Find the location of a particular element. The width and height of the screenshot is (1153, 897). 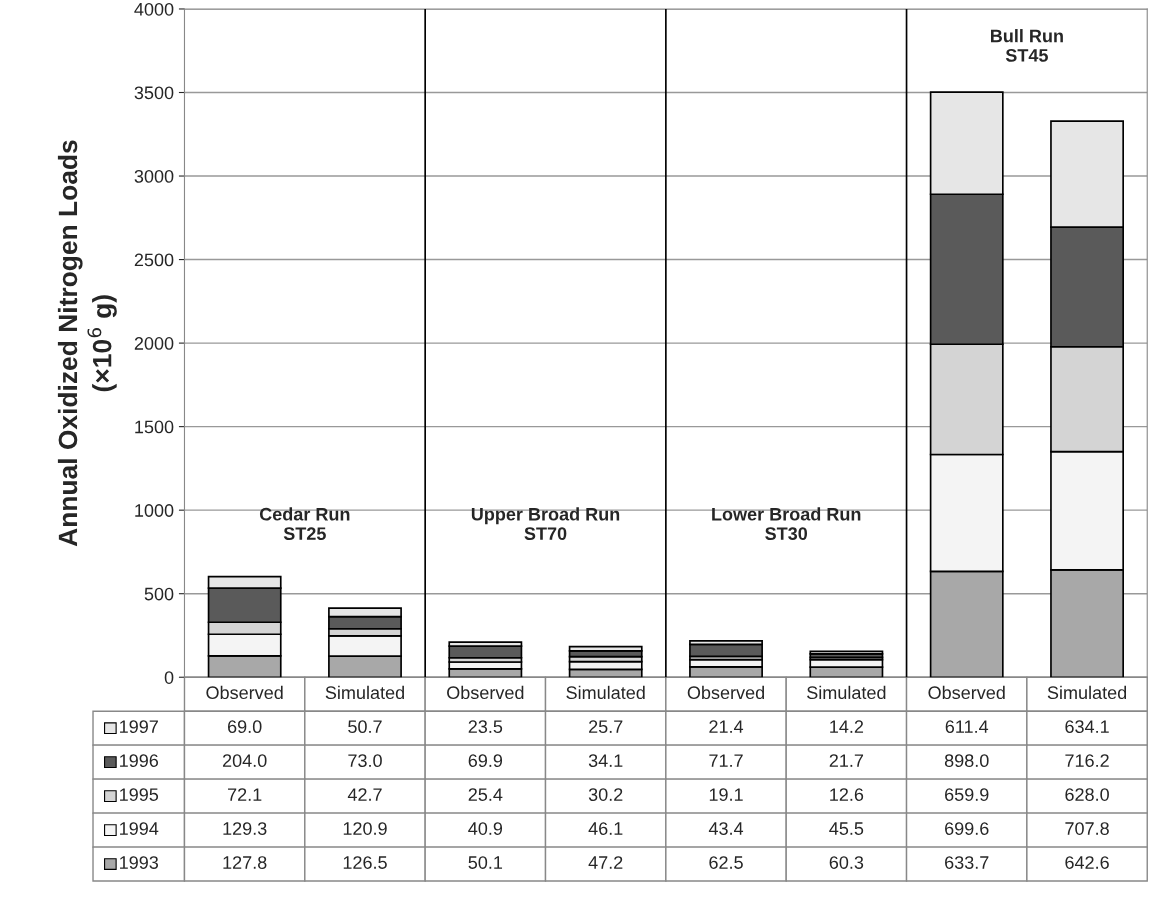

data-label: 73.0 is located at coordinates (365, 761).